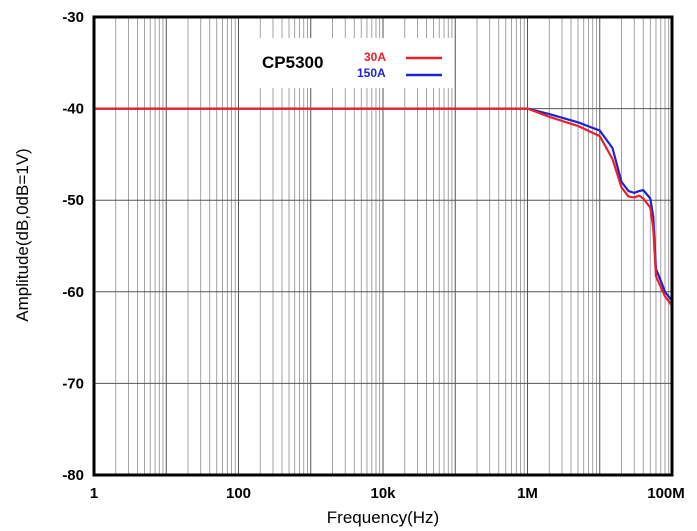 This screenshot has width=697, height=531. Describe the element at coordinates (383, 493) in the screenshot. I see `x-tick-label: 10k` at that location.